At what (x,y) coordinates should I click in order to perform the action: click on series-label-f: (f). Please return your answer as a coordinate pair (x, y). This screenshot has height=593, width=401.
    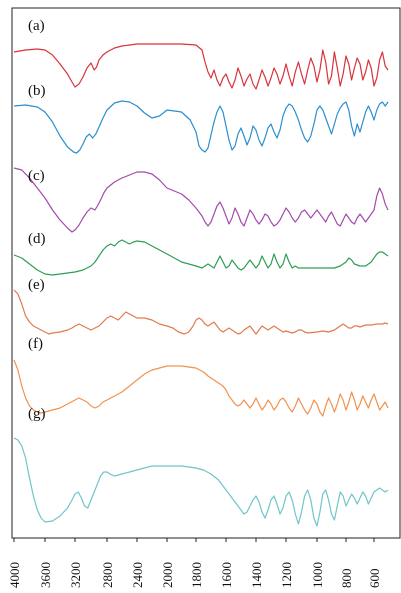
    Looking at the image, I should click on (35, 344).